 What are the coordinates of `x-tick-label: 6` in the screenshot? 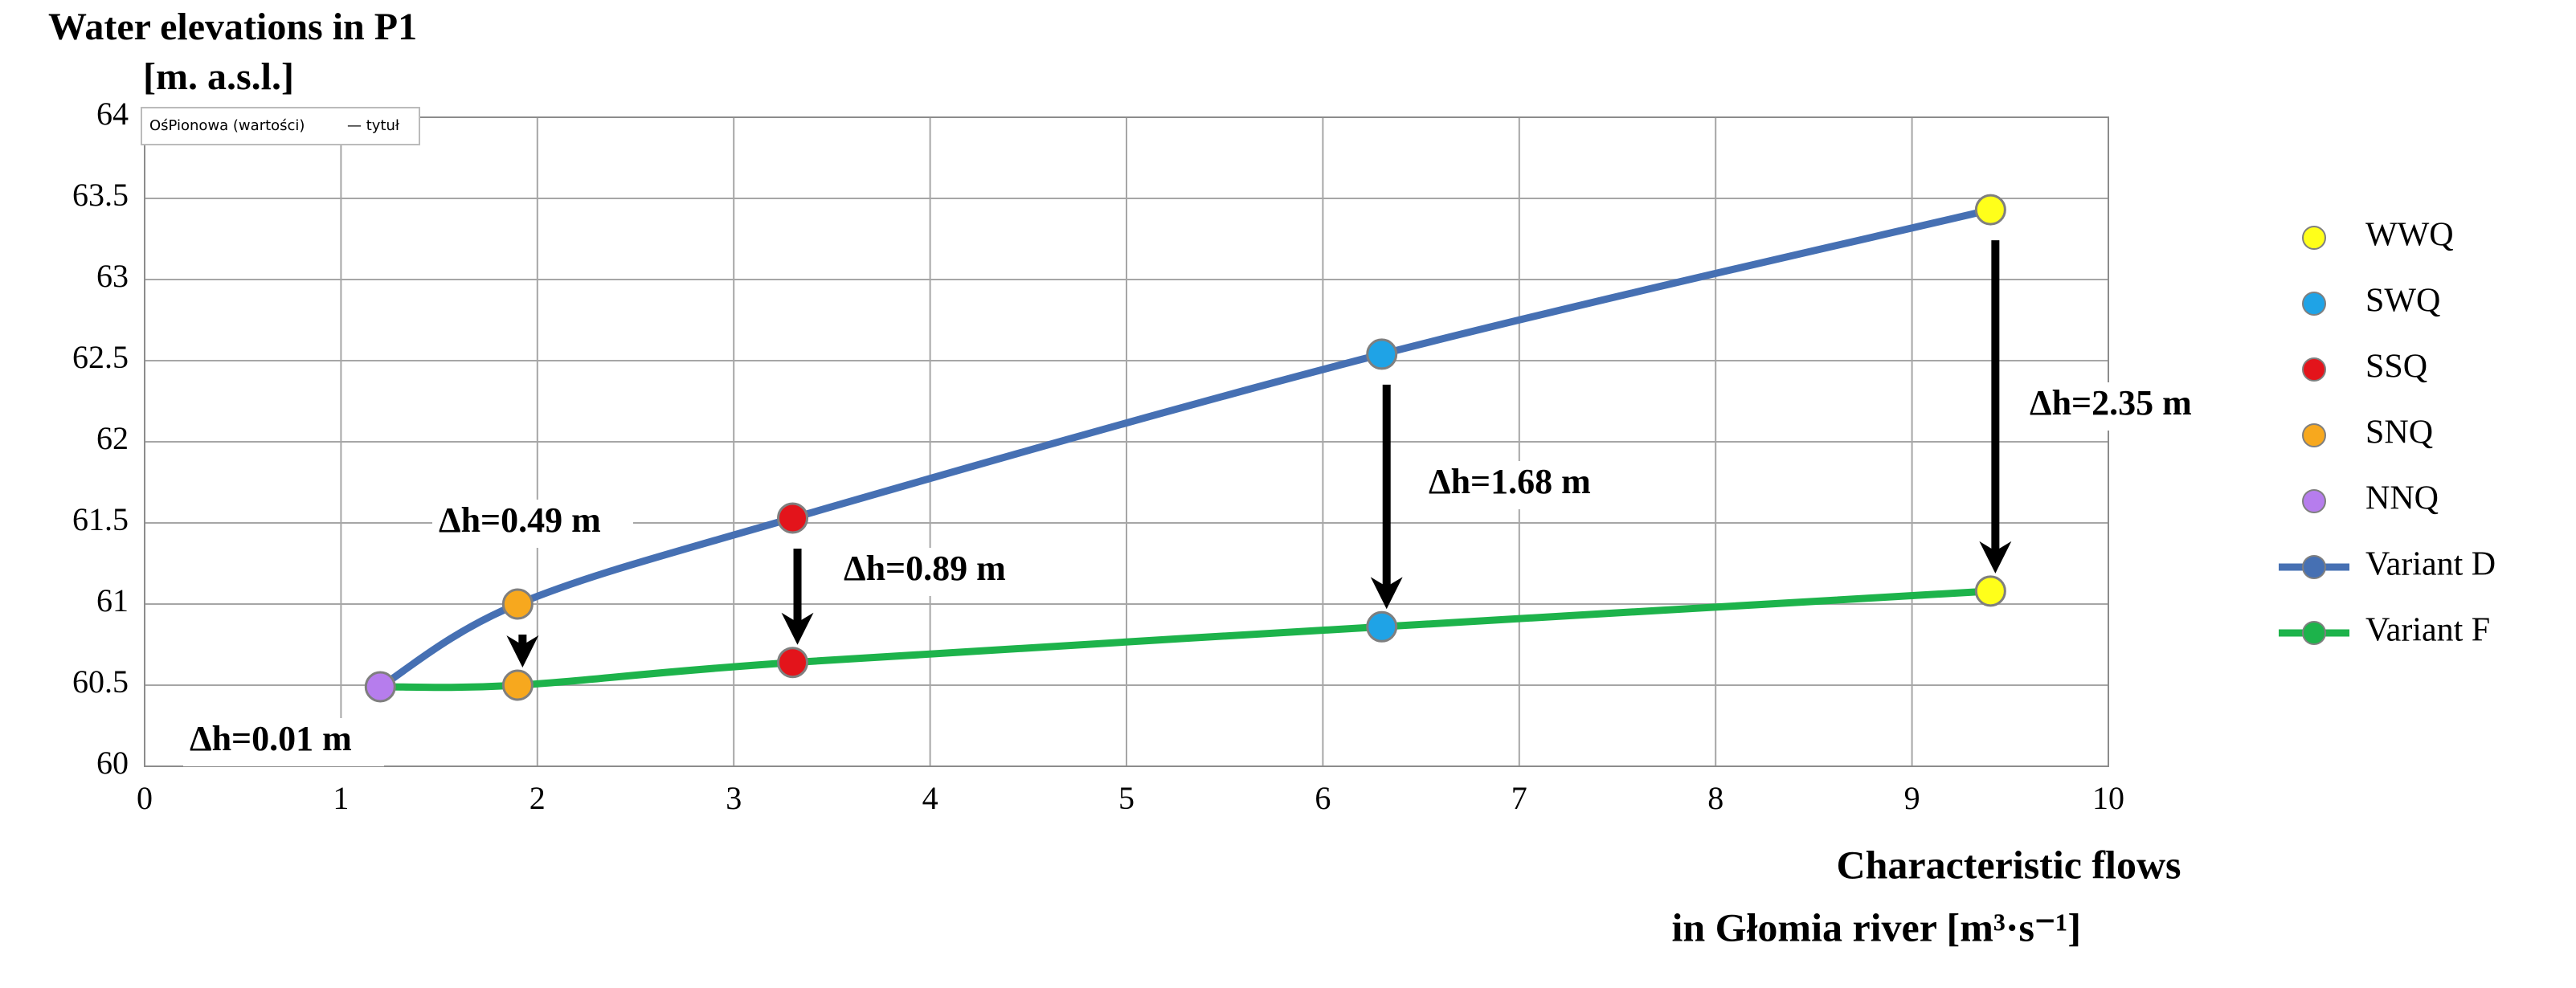 It's located at (1323, 798).